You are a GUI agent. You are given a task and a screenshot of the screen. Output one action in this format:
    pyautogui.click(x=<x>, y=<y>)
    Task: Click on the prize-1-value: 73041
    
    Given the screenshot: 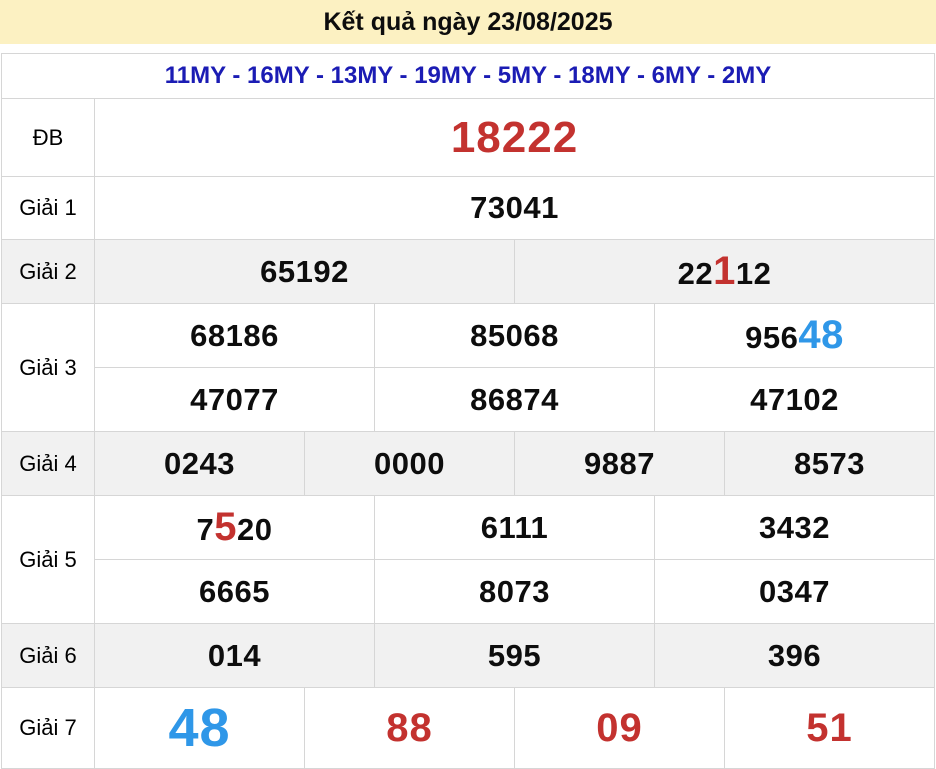 What is the action you would take?
    pyautogui.click(x=514, y=208)
    